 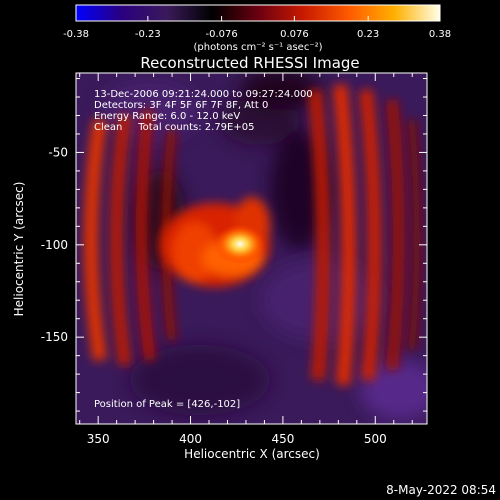 I want to click on y-axis-label: Heliocentric Y (arcsec), so click(x=19, y=249).